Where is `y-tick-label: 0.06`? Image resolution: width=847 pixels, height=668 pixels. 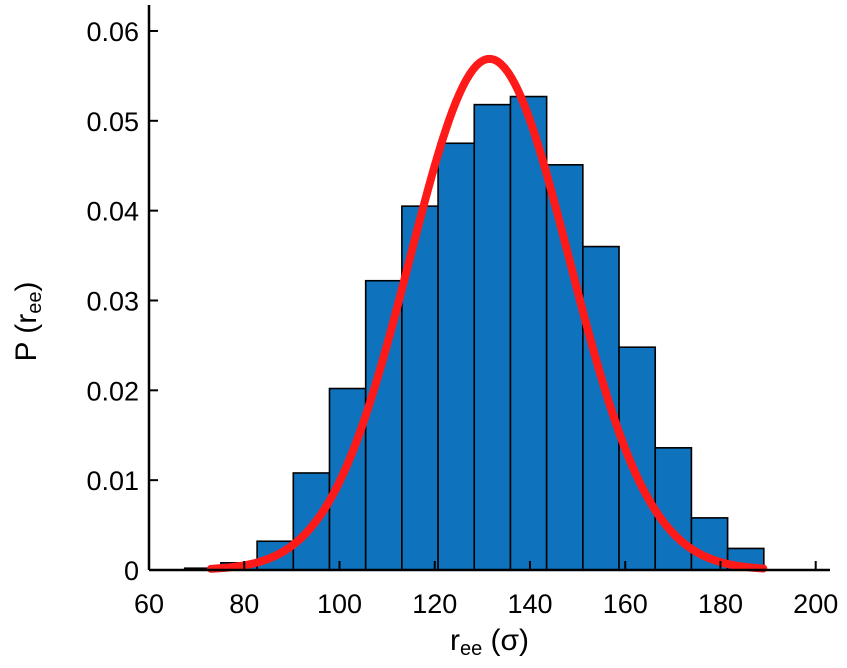
y-tick-label: 0.06 is located at coordinates (112, 32).